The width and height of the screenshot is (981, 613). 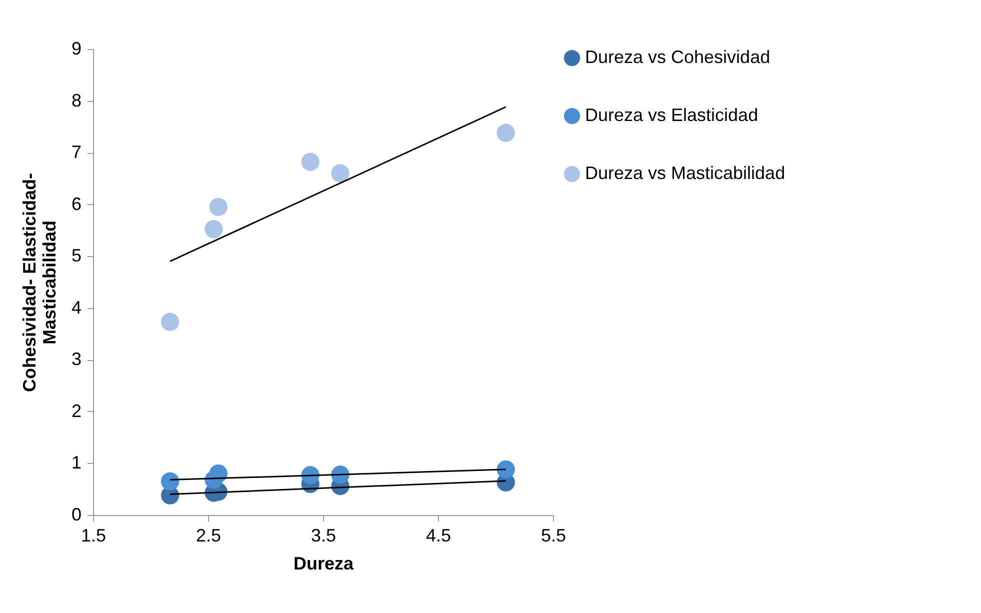 What do you see at coordinates (76, 410) in the screenshot?
I see `y-tick-label: 2` at bounding box center [76, 410].